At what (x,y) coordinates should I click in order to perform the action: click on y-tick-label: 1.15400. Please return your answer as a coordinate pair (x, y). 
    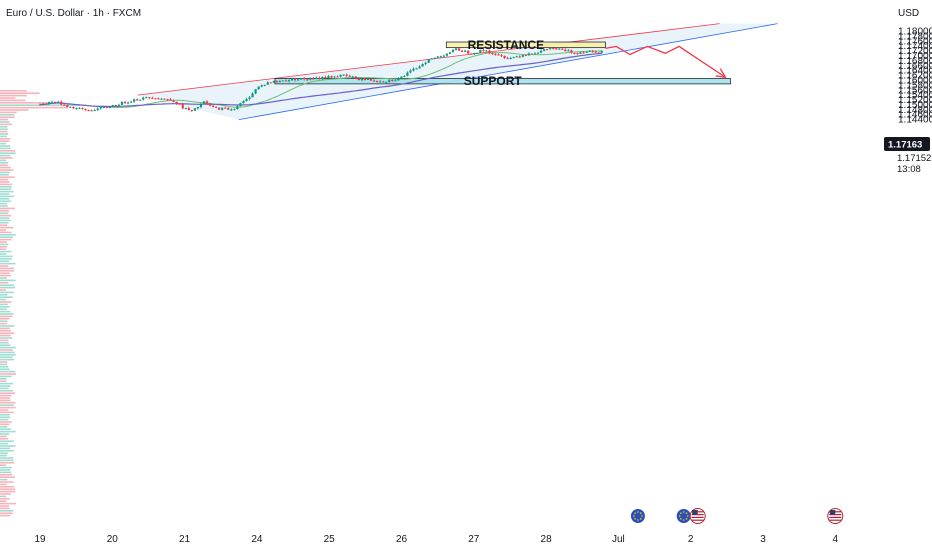
    Looking at the image, I should click on (915, 95).